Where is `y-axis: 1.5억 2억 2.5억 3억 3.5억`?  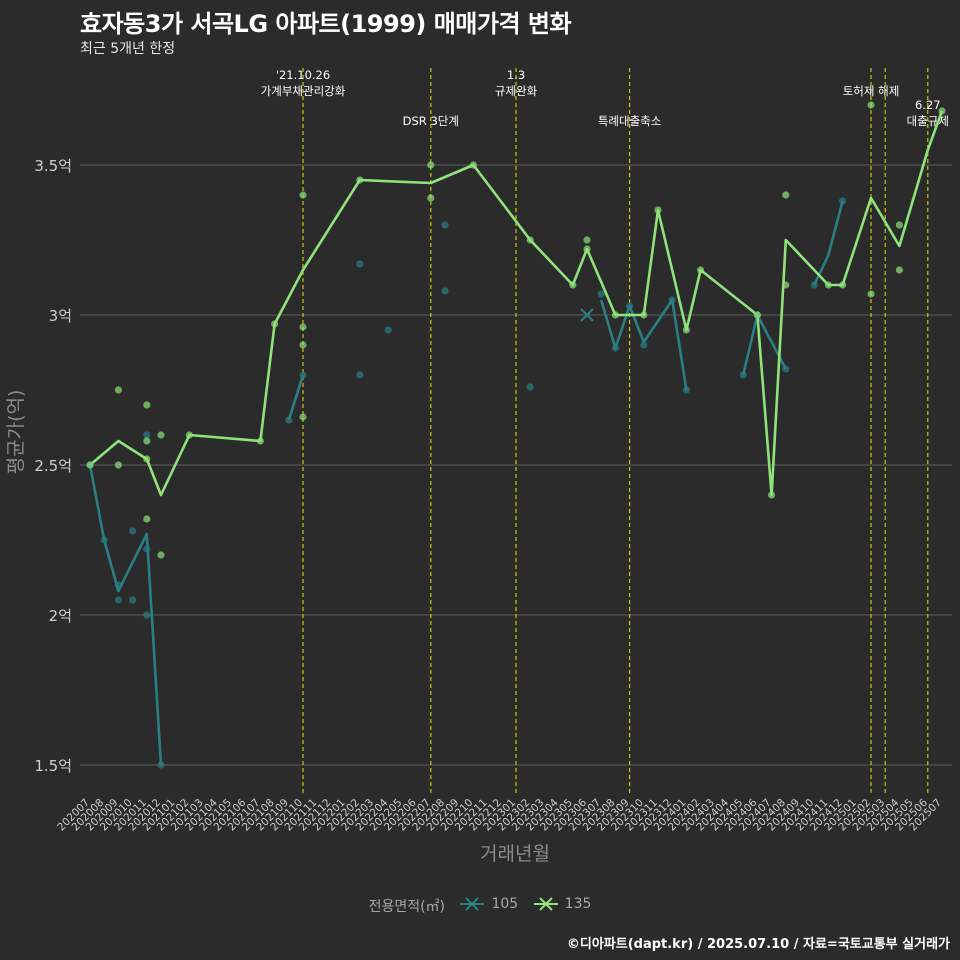
y-axis: 1.5억 2억 2.5억 3억 3.5억 is located at coordinates (53, 466).